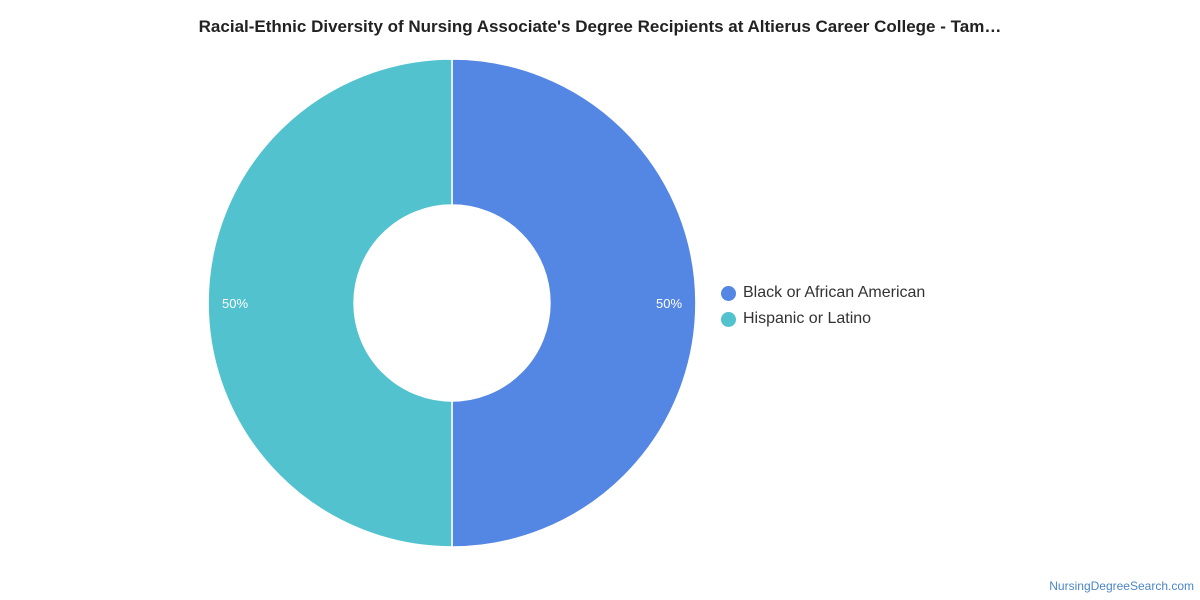 The width and height of the screenshot is (1200, 600). I want to click on legend-item-black-or-african-american: Black or African American, so click(823, 293).